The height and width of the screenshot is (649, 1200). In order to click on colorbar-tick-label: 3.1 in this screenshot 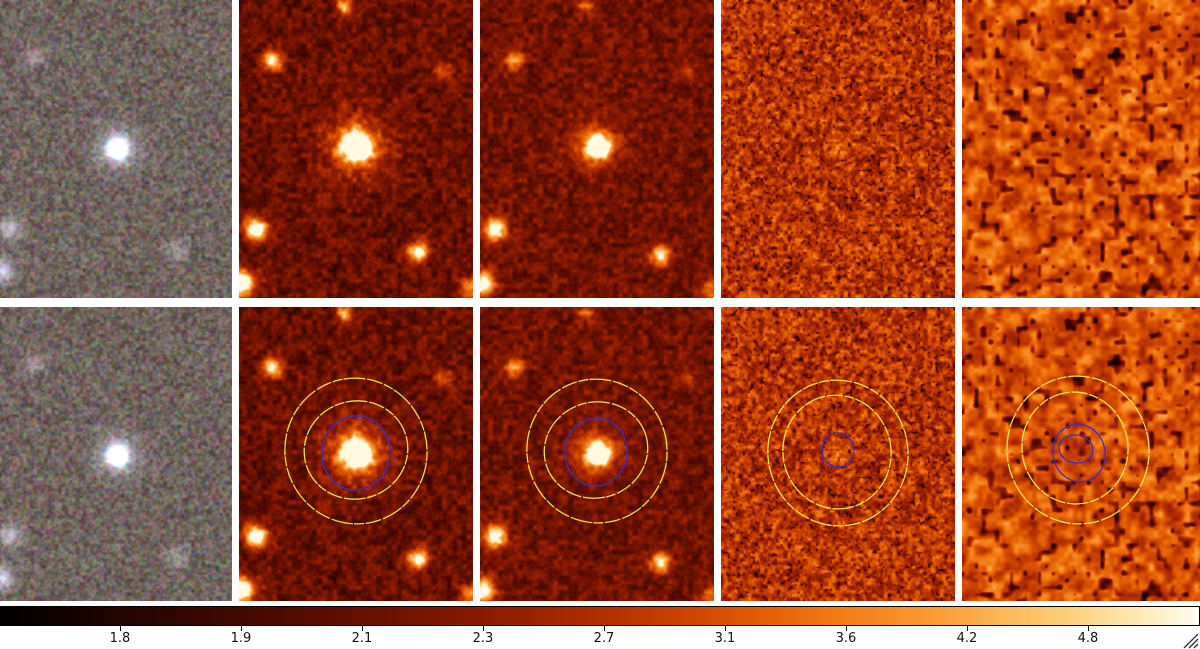, I will do `click(725, 638)`.